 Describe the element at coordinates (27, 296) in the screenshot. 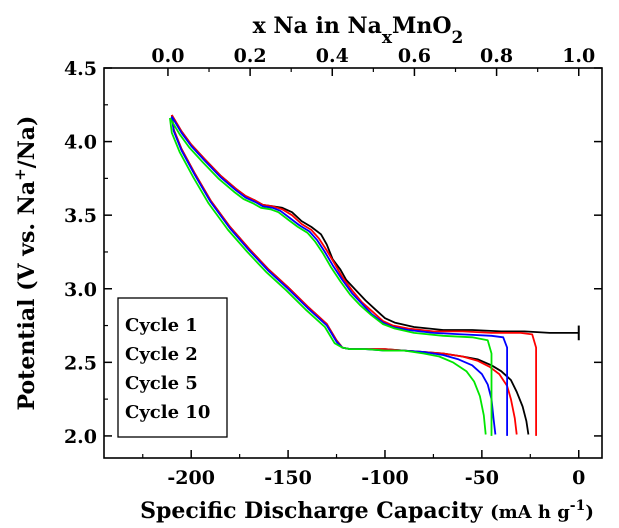

I see `left-axis-title-prefix: Potential (V vs. Na` at that location.